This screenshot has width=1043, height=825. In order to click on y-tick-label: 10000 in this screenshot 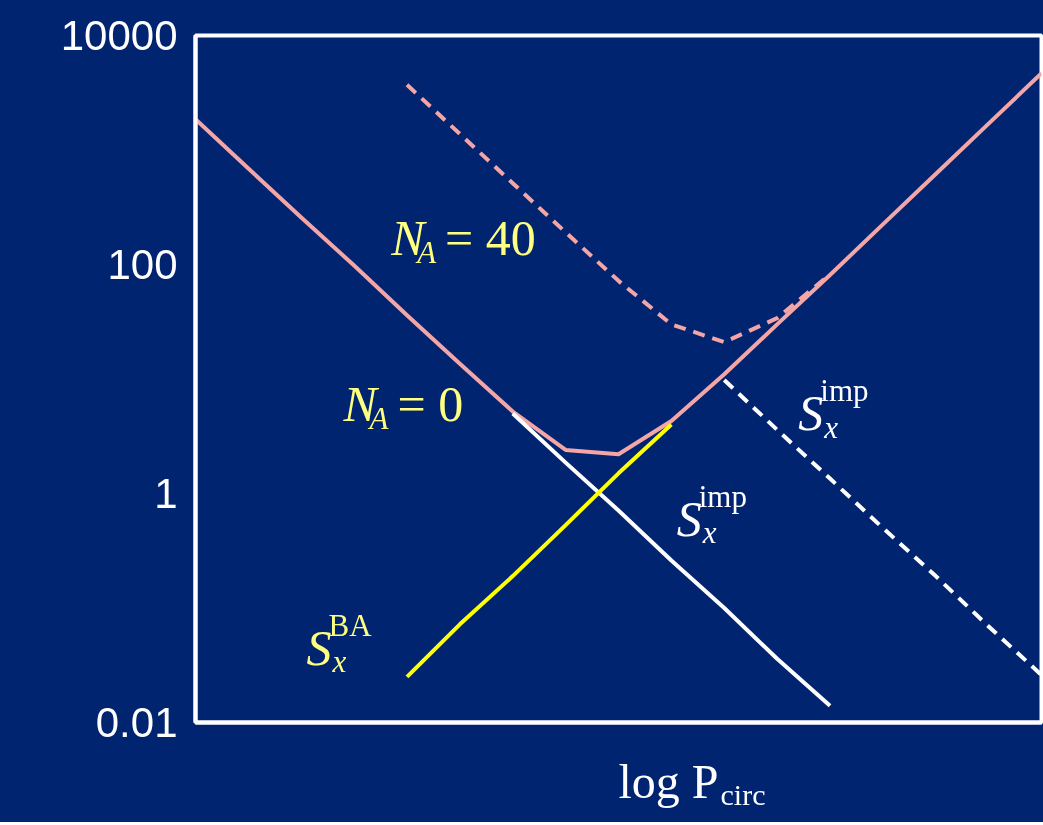, I will do `click(119, 35)`.